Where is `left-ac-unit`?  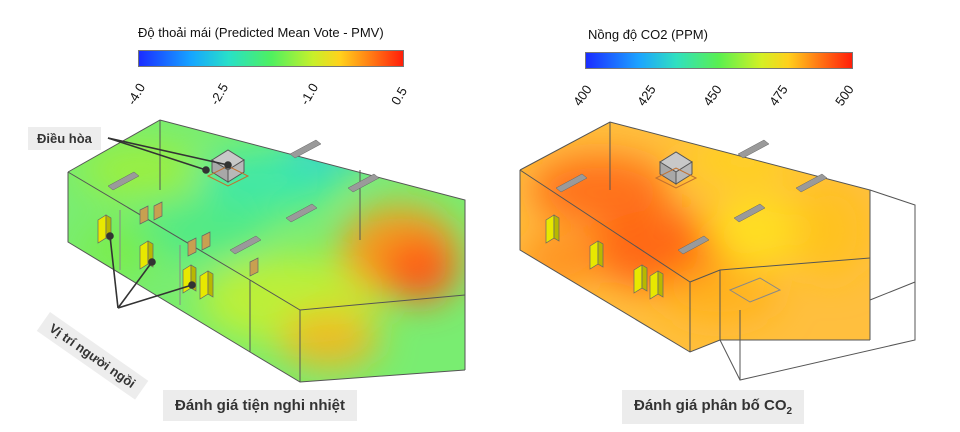 left-ac-unit is located at coordinates (228, 168).